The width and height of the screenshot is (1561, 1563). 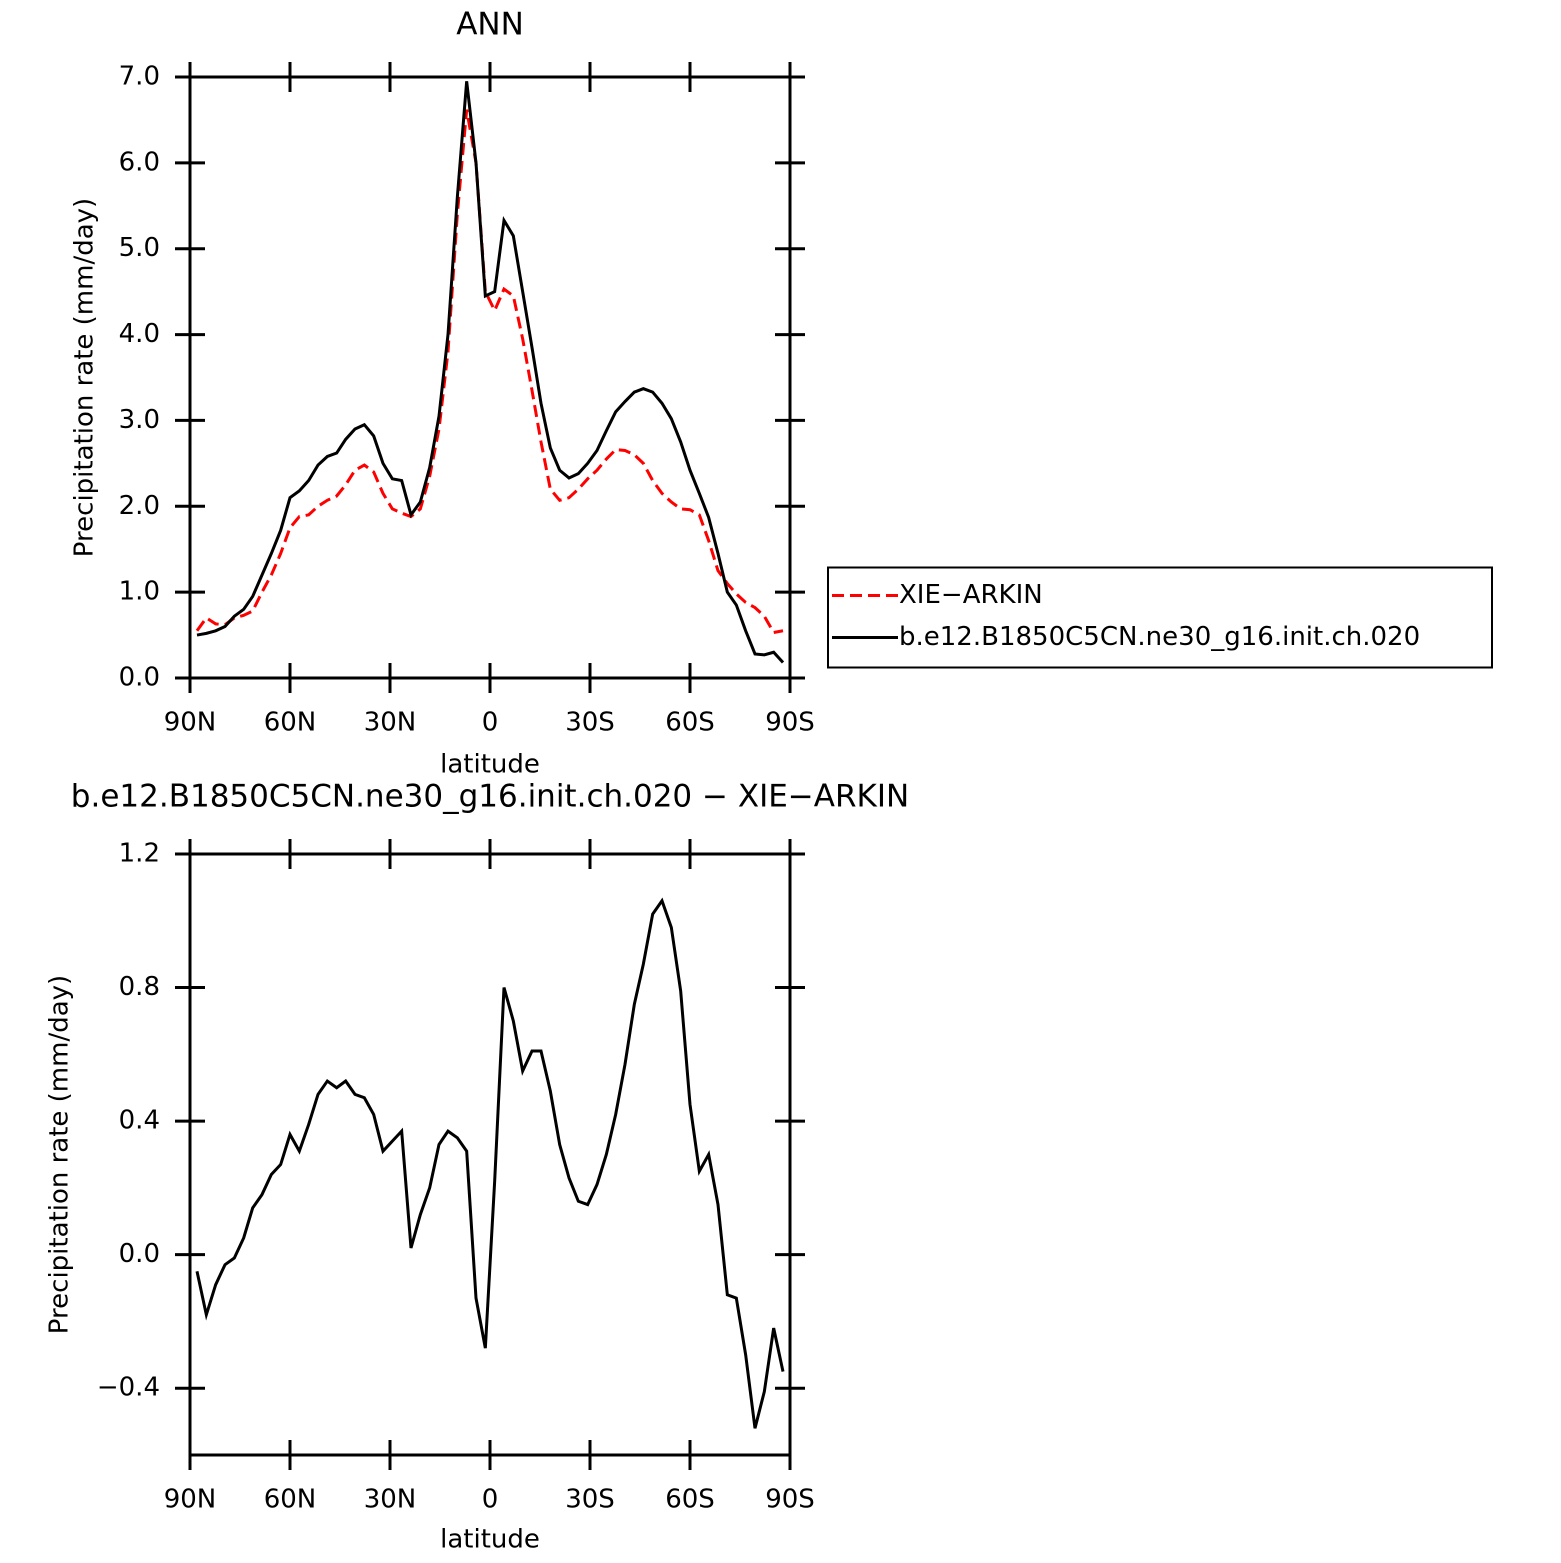 What do you see at coordinates (139, 592) in the screenshot?
I see `y-tick-label: 1.0` at bounding box center [139, 592].